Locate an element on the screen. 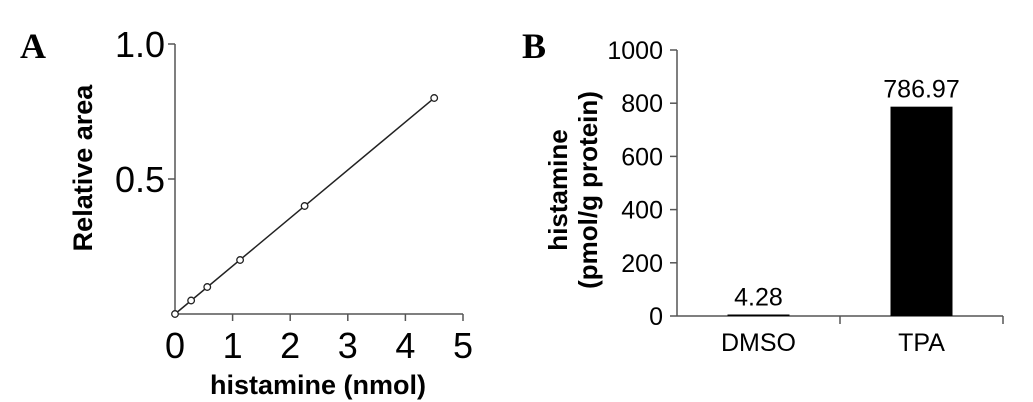 This screenshot has height=402, width=1033. panel-b-y-tick-label: 600 is located at coordinates (642, 157).